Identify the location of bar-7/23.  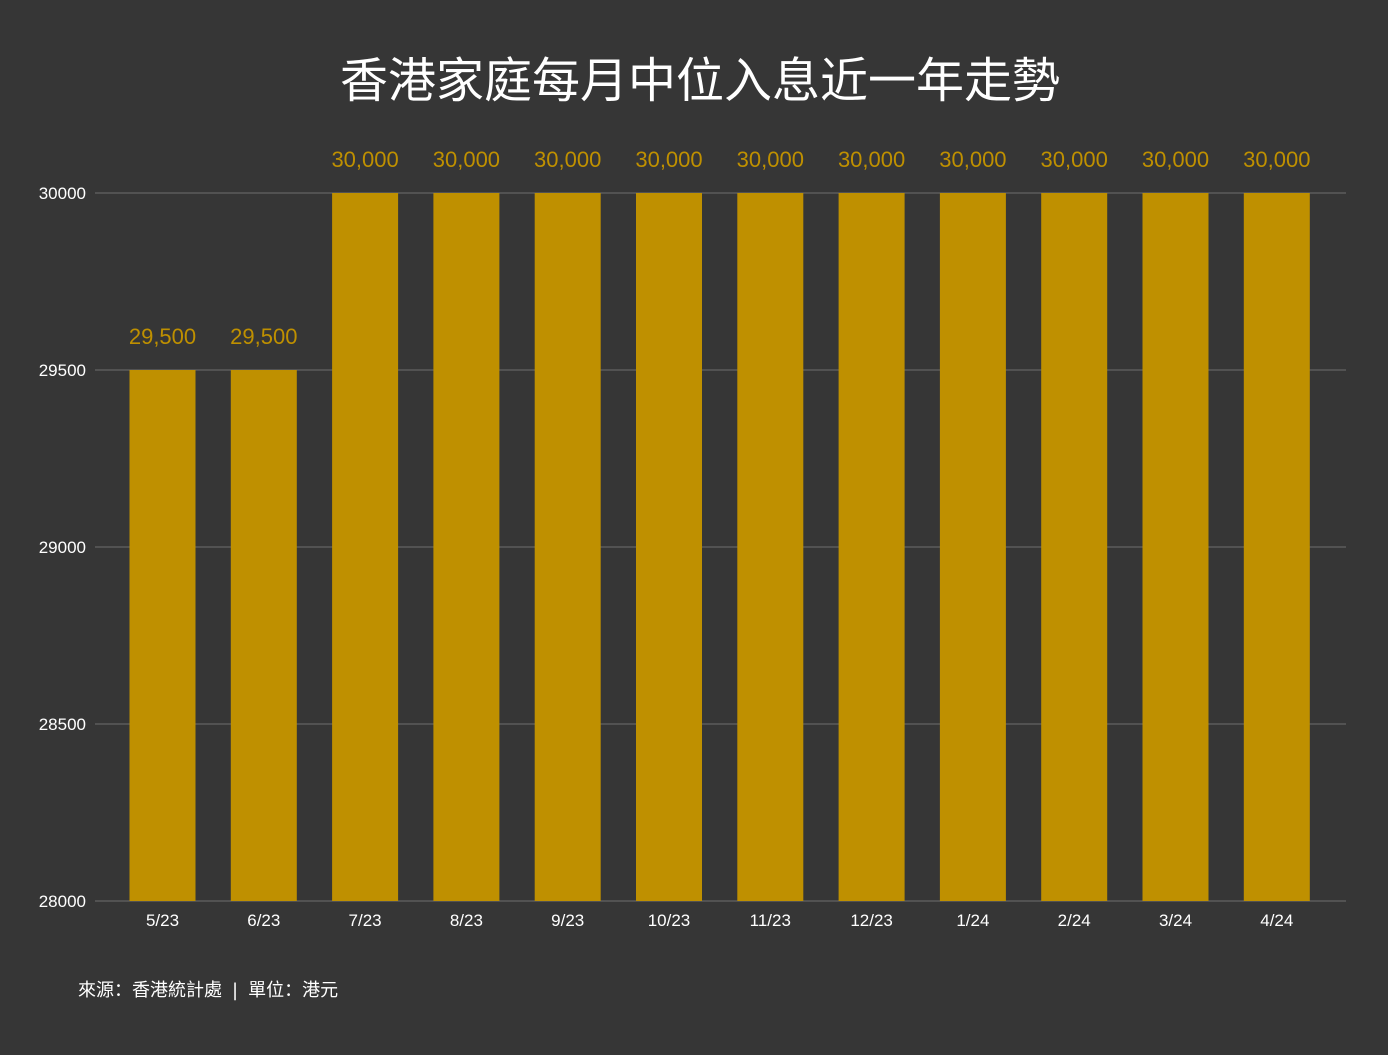
(365, 547).